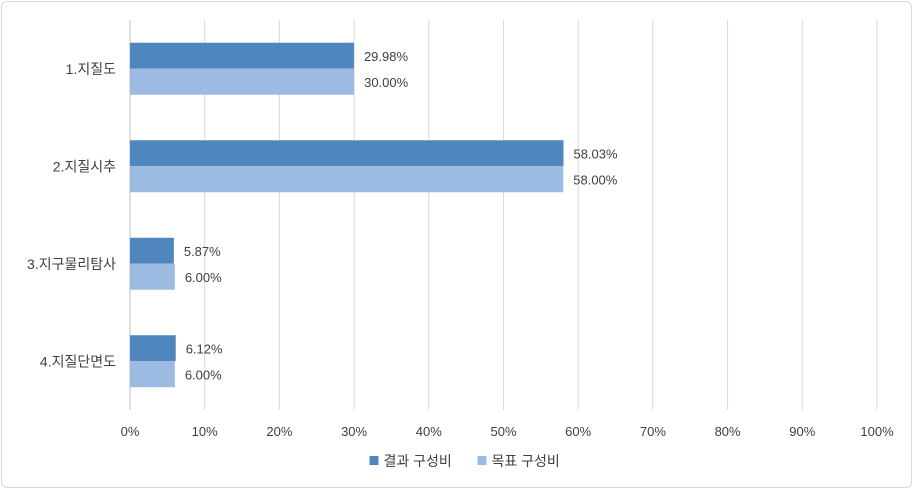 The width and height of the screenshot is (915, 491). Describe the element at coordinates (130, 431) in the screenshot. I see `x-tick-label: 0%` at that location.